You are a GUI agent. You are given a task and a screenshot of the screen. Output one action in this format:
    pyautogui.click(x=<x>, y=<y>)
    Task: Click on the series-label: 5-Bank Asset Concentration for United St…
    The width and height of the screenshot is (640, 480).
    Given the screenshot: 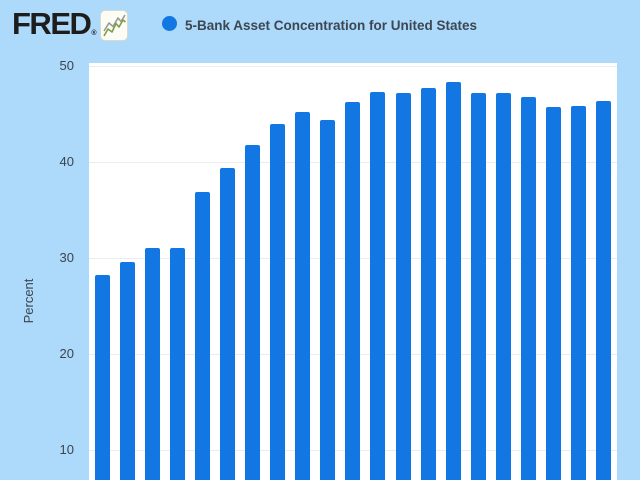 What is the action you would take?
    pyautogui.click(x=331, y=25)
    